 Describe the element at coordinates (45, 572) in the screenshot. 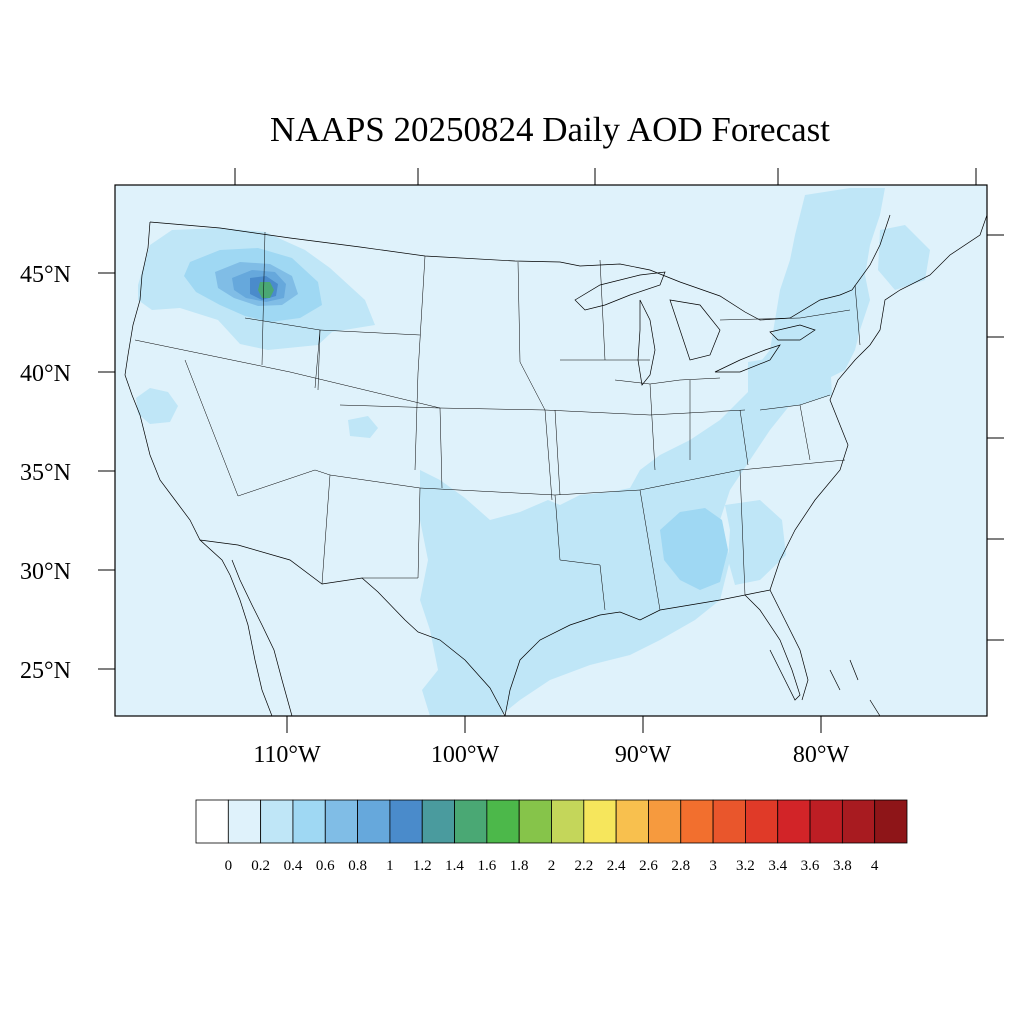

I see `lat-label-30: 30°N` at that location.